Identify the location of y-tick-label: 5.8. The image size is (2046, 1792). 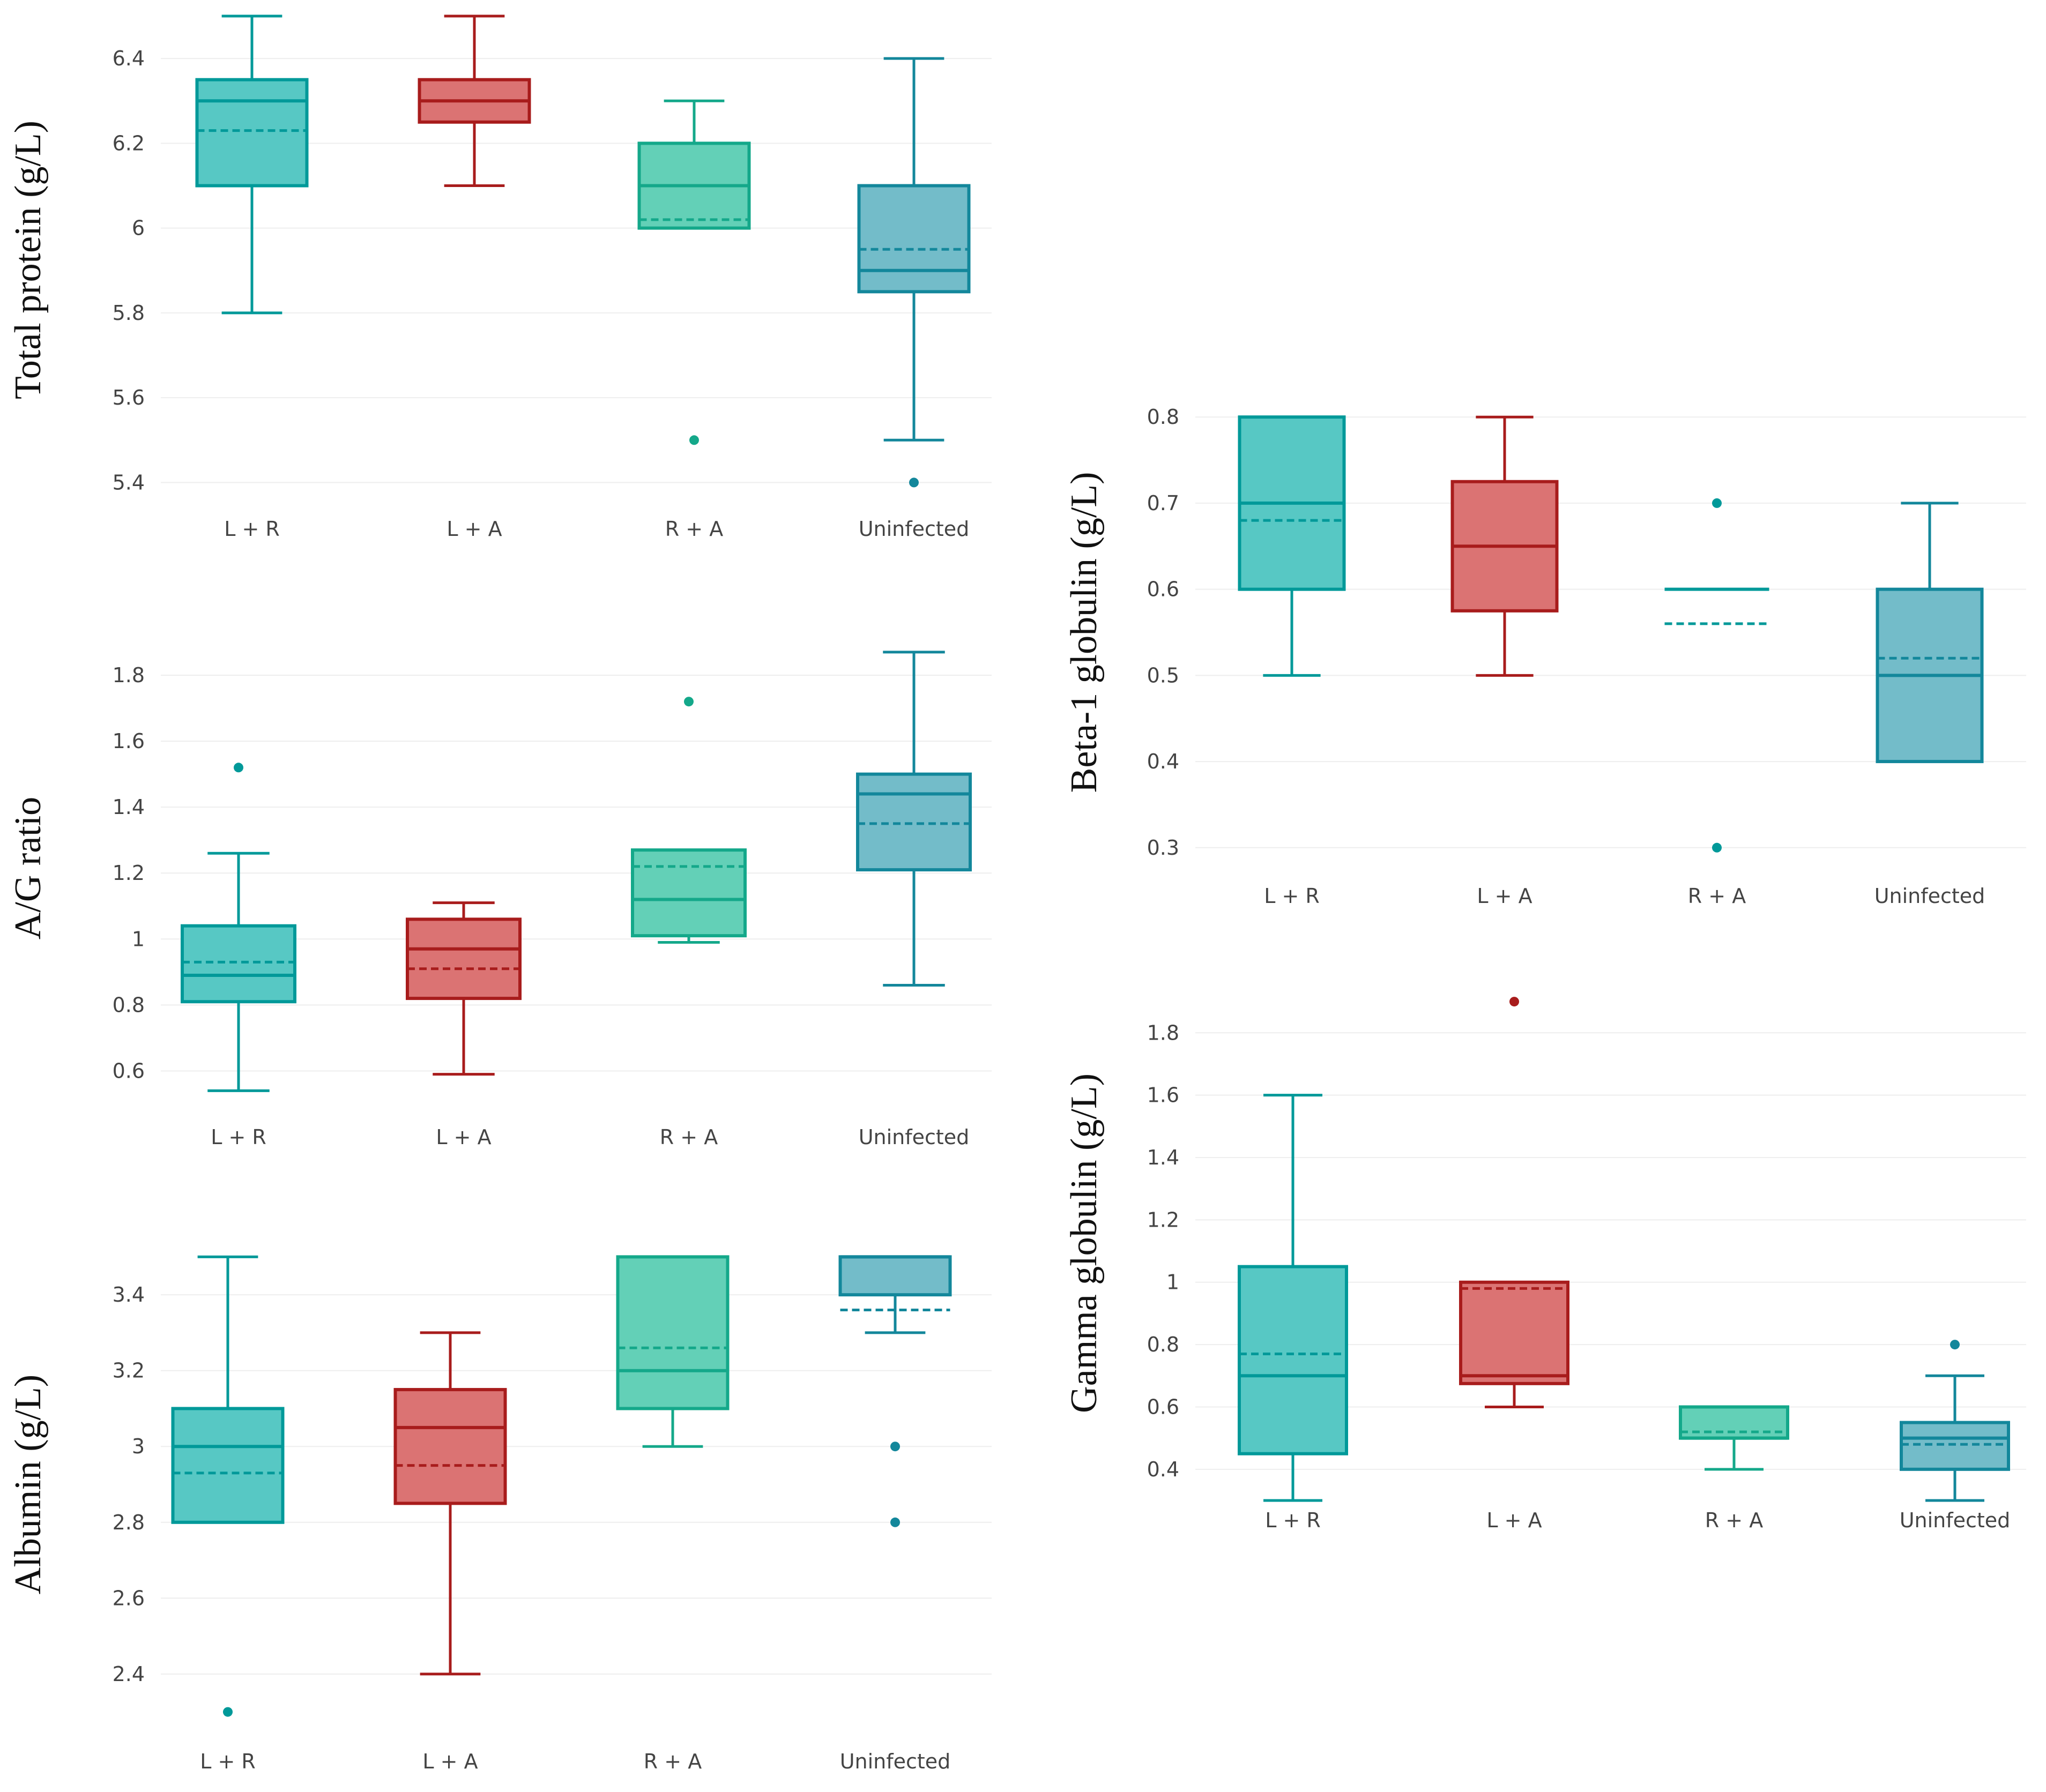
(129, 313).